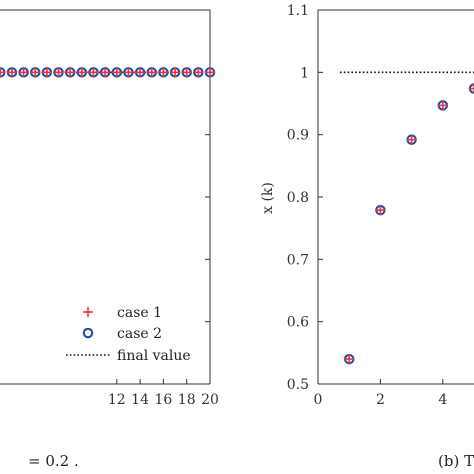  I want to click on y-tick-label: 1.1, so click(298, 11).